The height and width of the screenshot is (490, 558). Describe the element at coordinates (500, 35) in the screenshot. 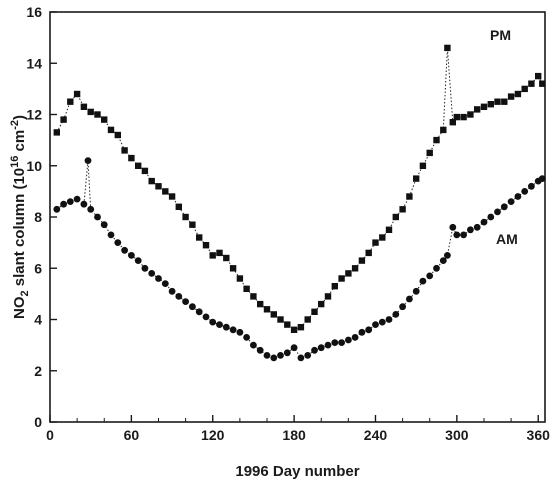

I see `series-label-pm: PM` at that location.